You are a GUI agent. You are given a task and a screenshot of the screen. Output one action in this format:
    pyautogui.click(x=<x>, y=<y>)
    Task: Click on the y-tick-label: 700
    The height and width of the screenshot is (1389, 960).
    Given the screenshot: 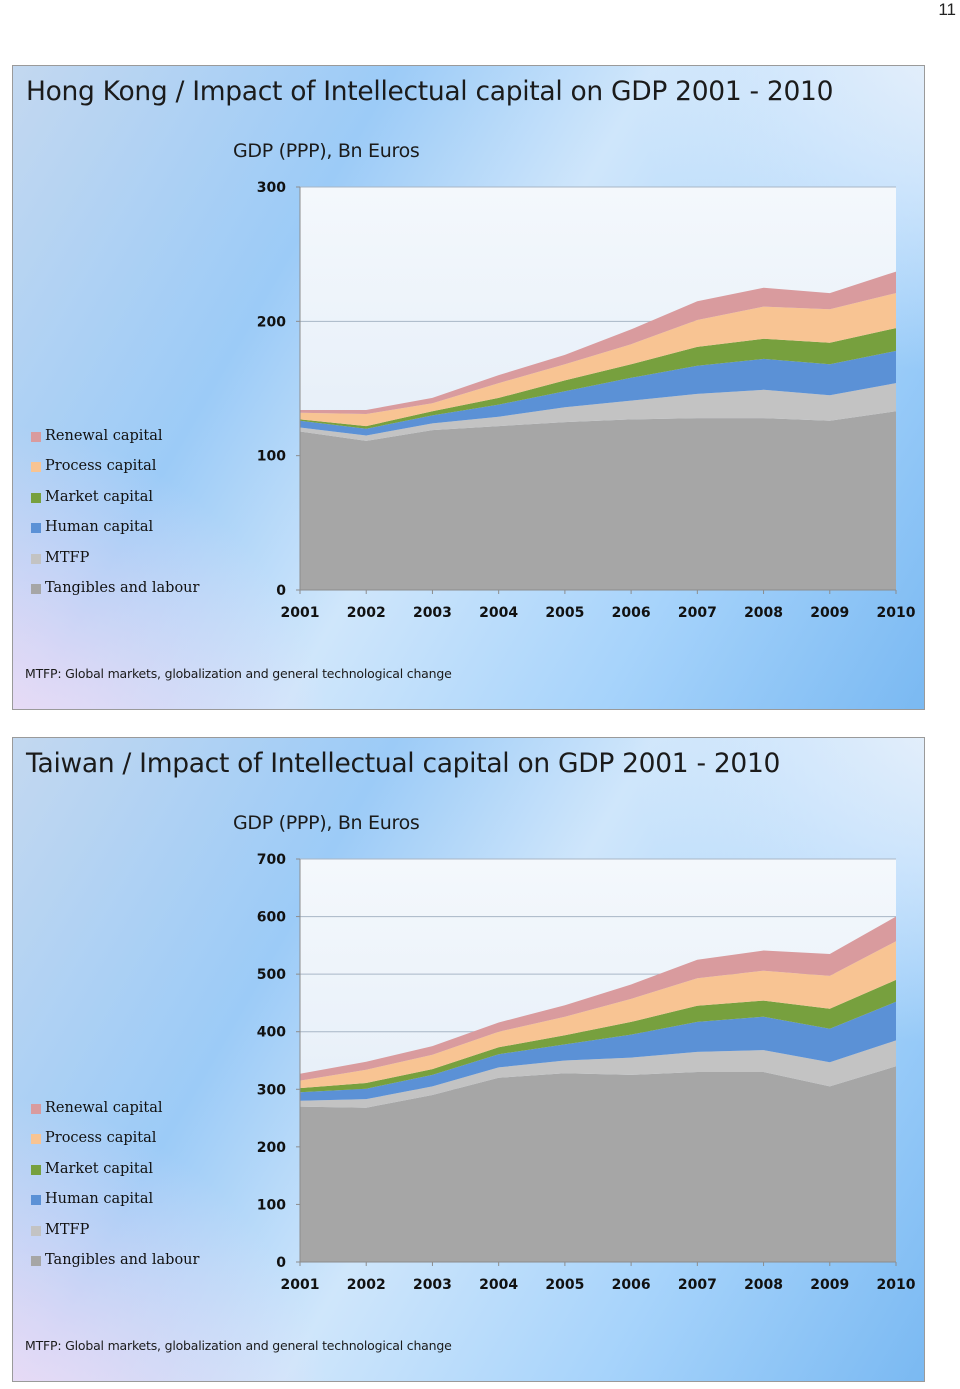 What is the action you would take?
    pyautogui.click(x=271, y=860)
    